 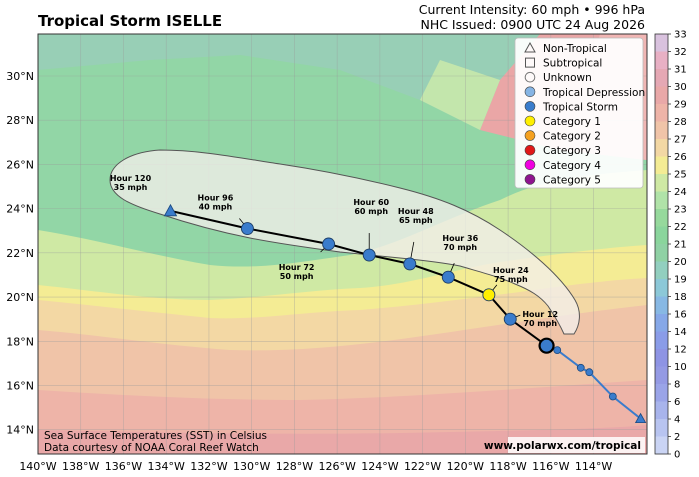 I want to click on lon-tick-label: 126°W, so click(x=336, y=466).